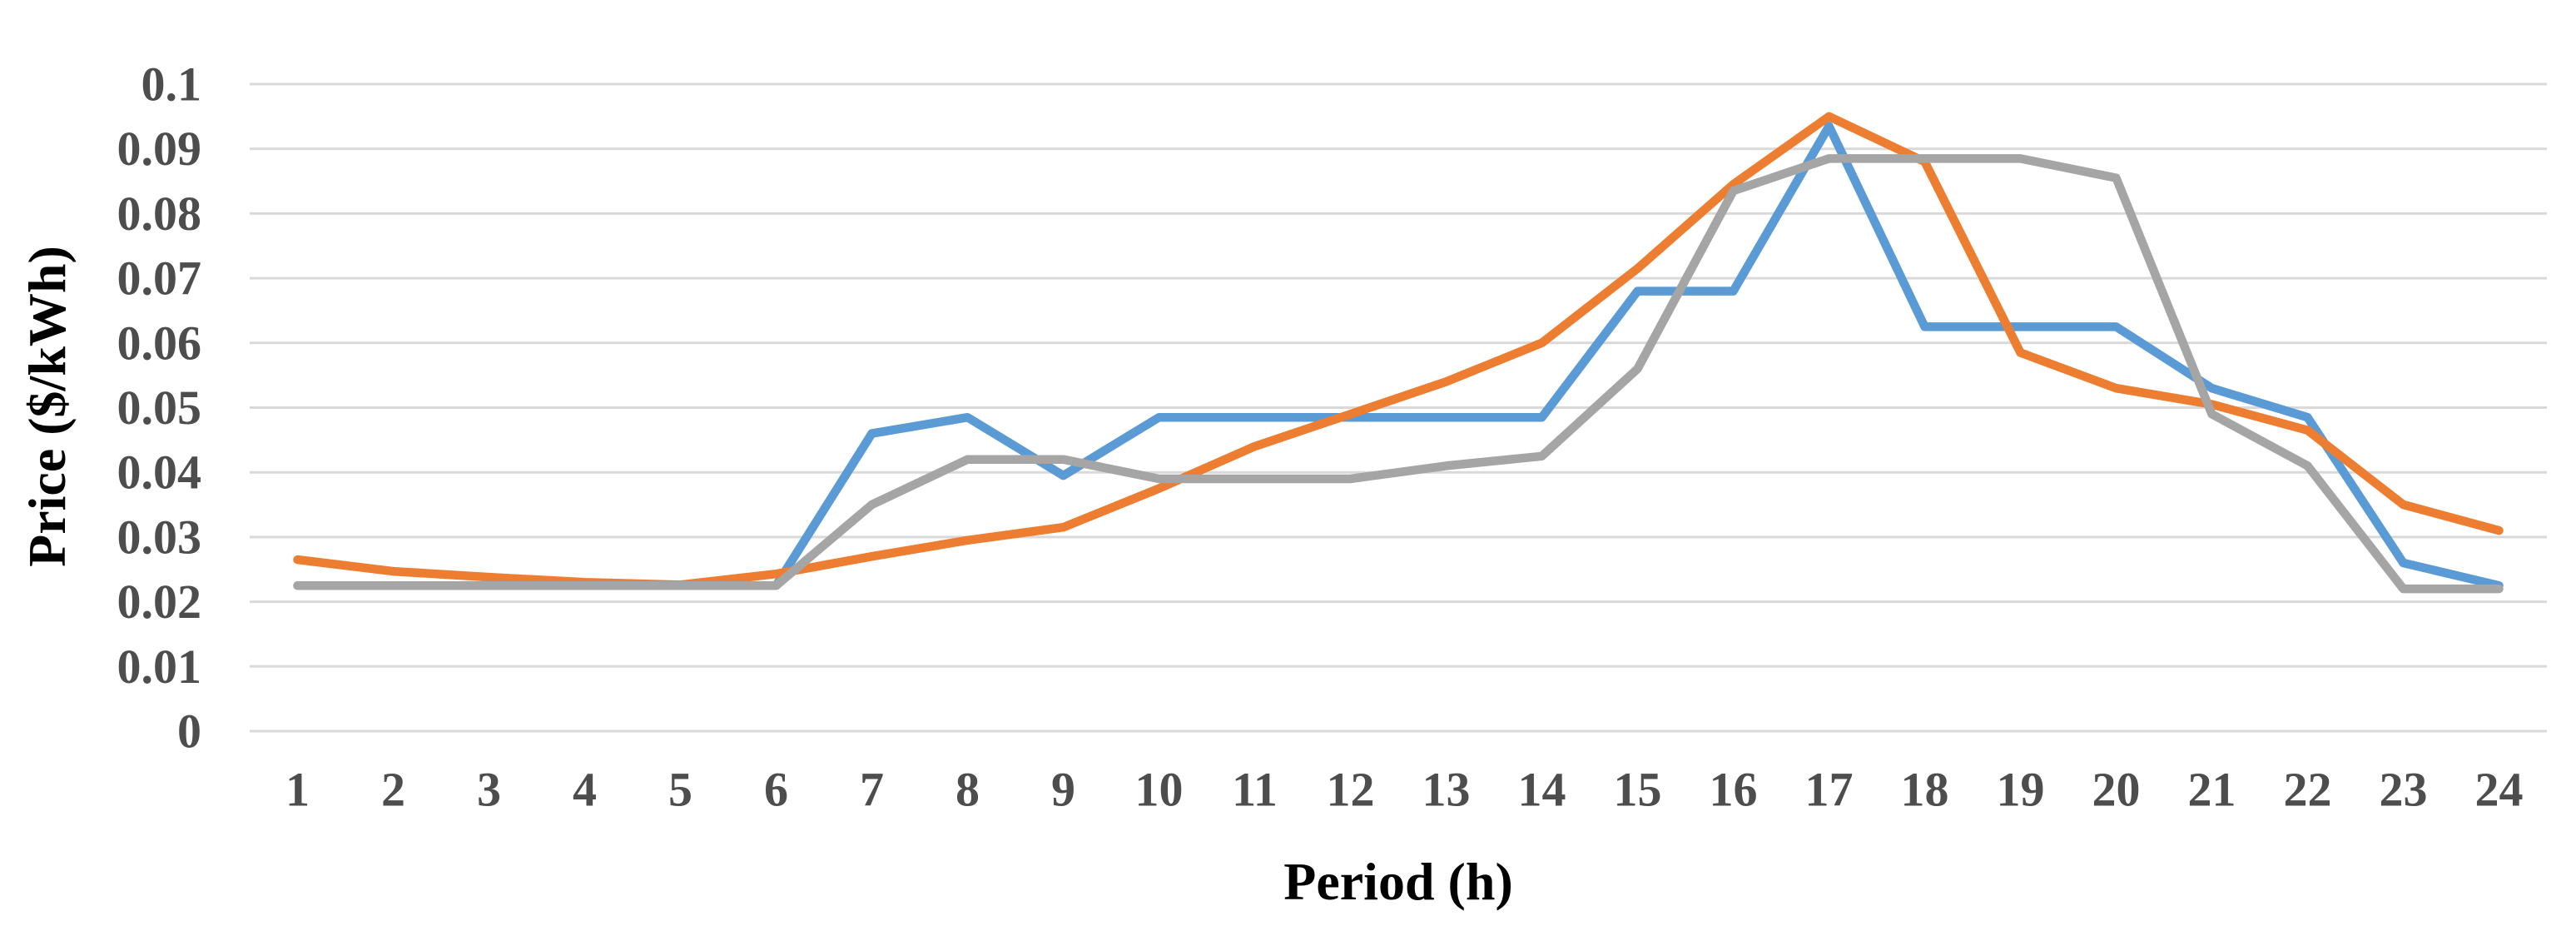  I want to click on x-tick-label: 11, so click(1255, 790).